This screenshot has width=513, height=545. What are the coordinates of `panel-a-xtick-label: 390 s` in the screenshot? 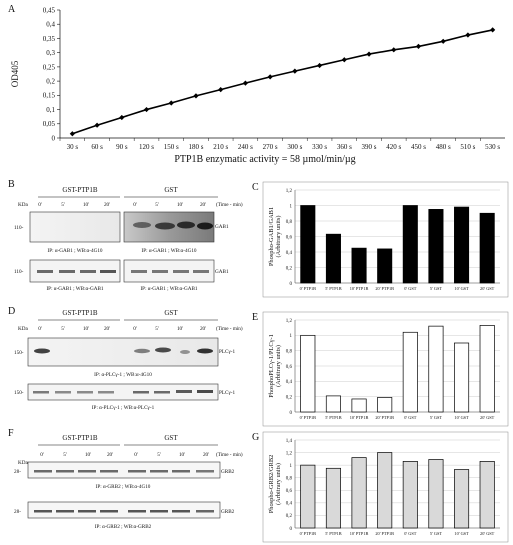 It's located at (369, 147).